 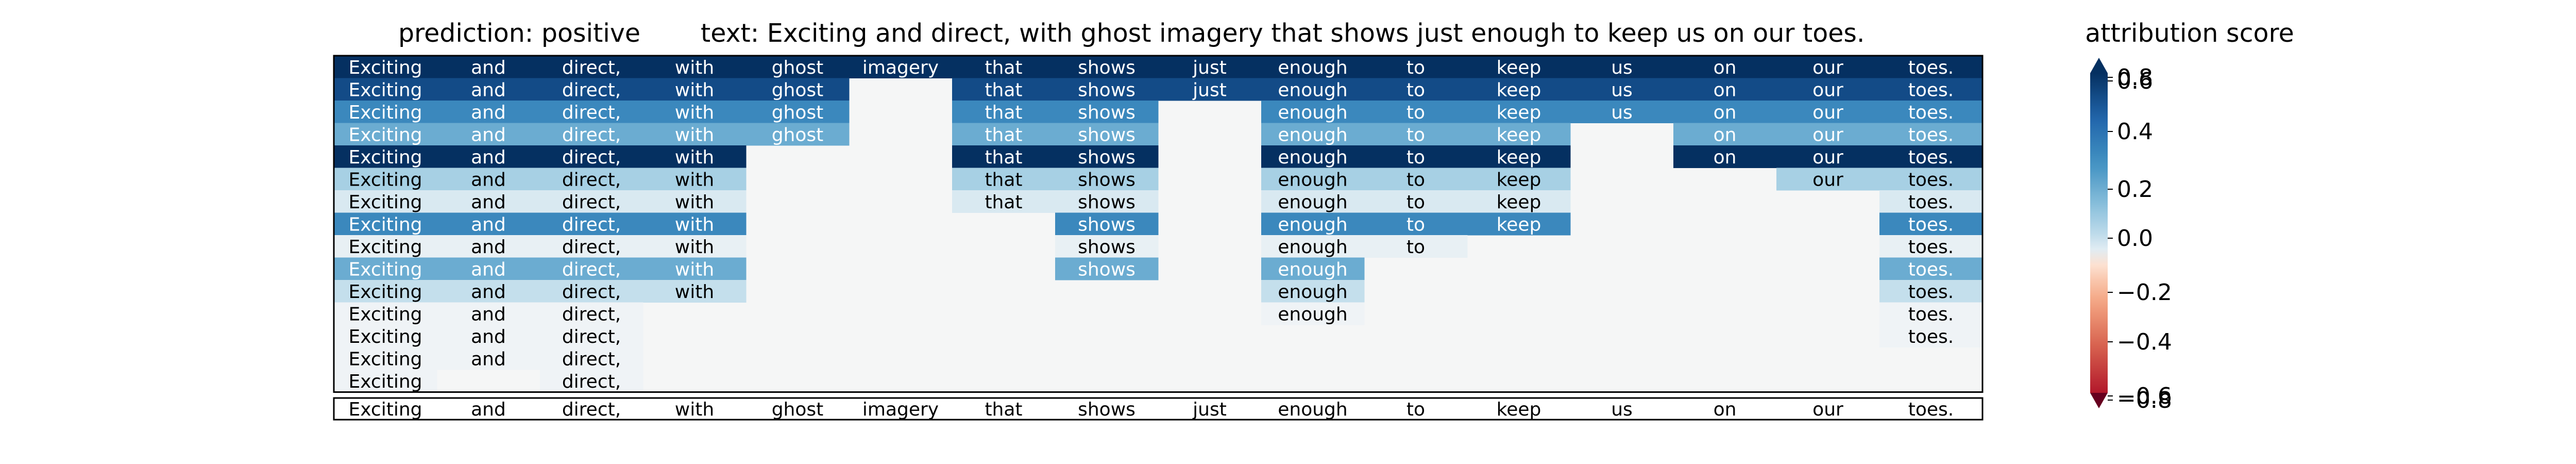 What do you see at coordinates (2135, 81) in the screenshot?
I see `colorbar-tick-label: 0.6` at bounding box center [2135, 81].